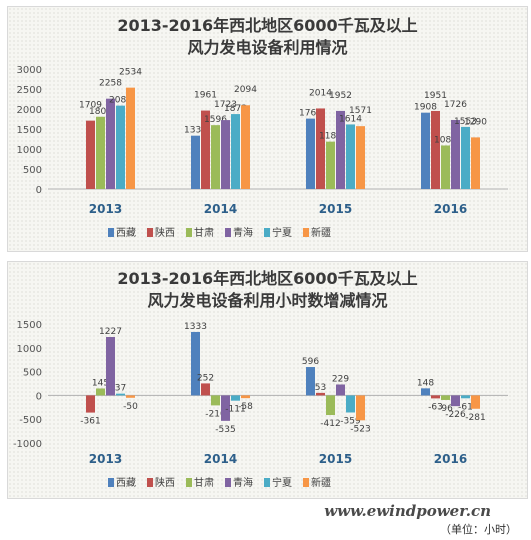  What do you see at coordinates (455, 401) in the screenshot?
I see `bar-2016-青海` at bounding box center [455, 401].